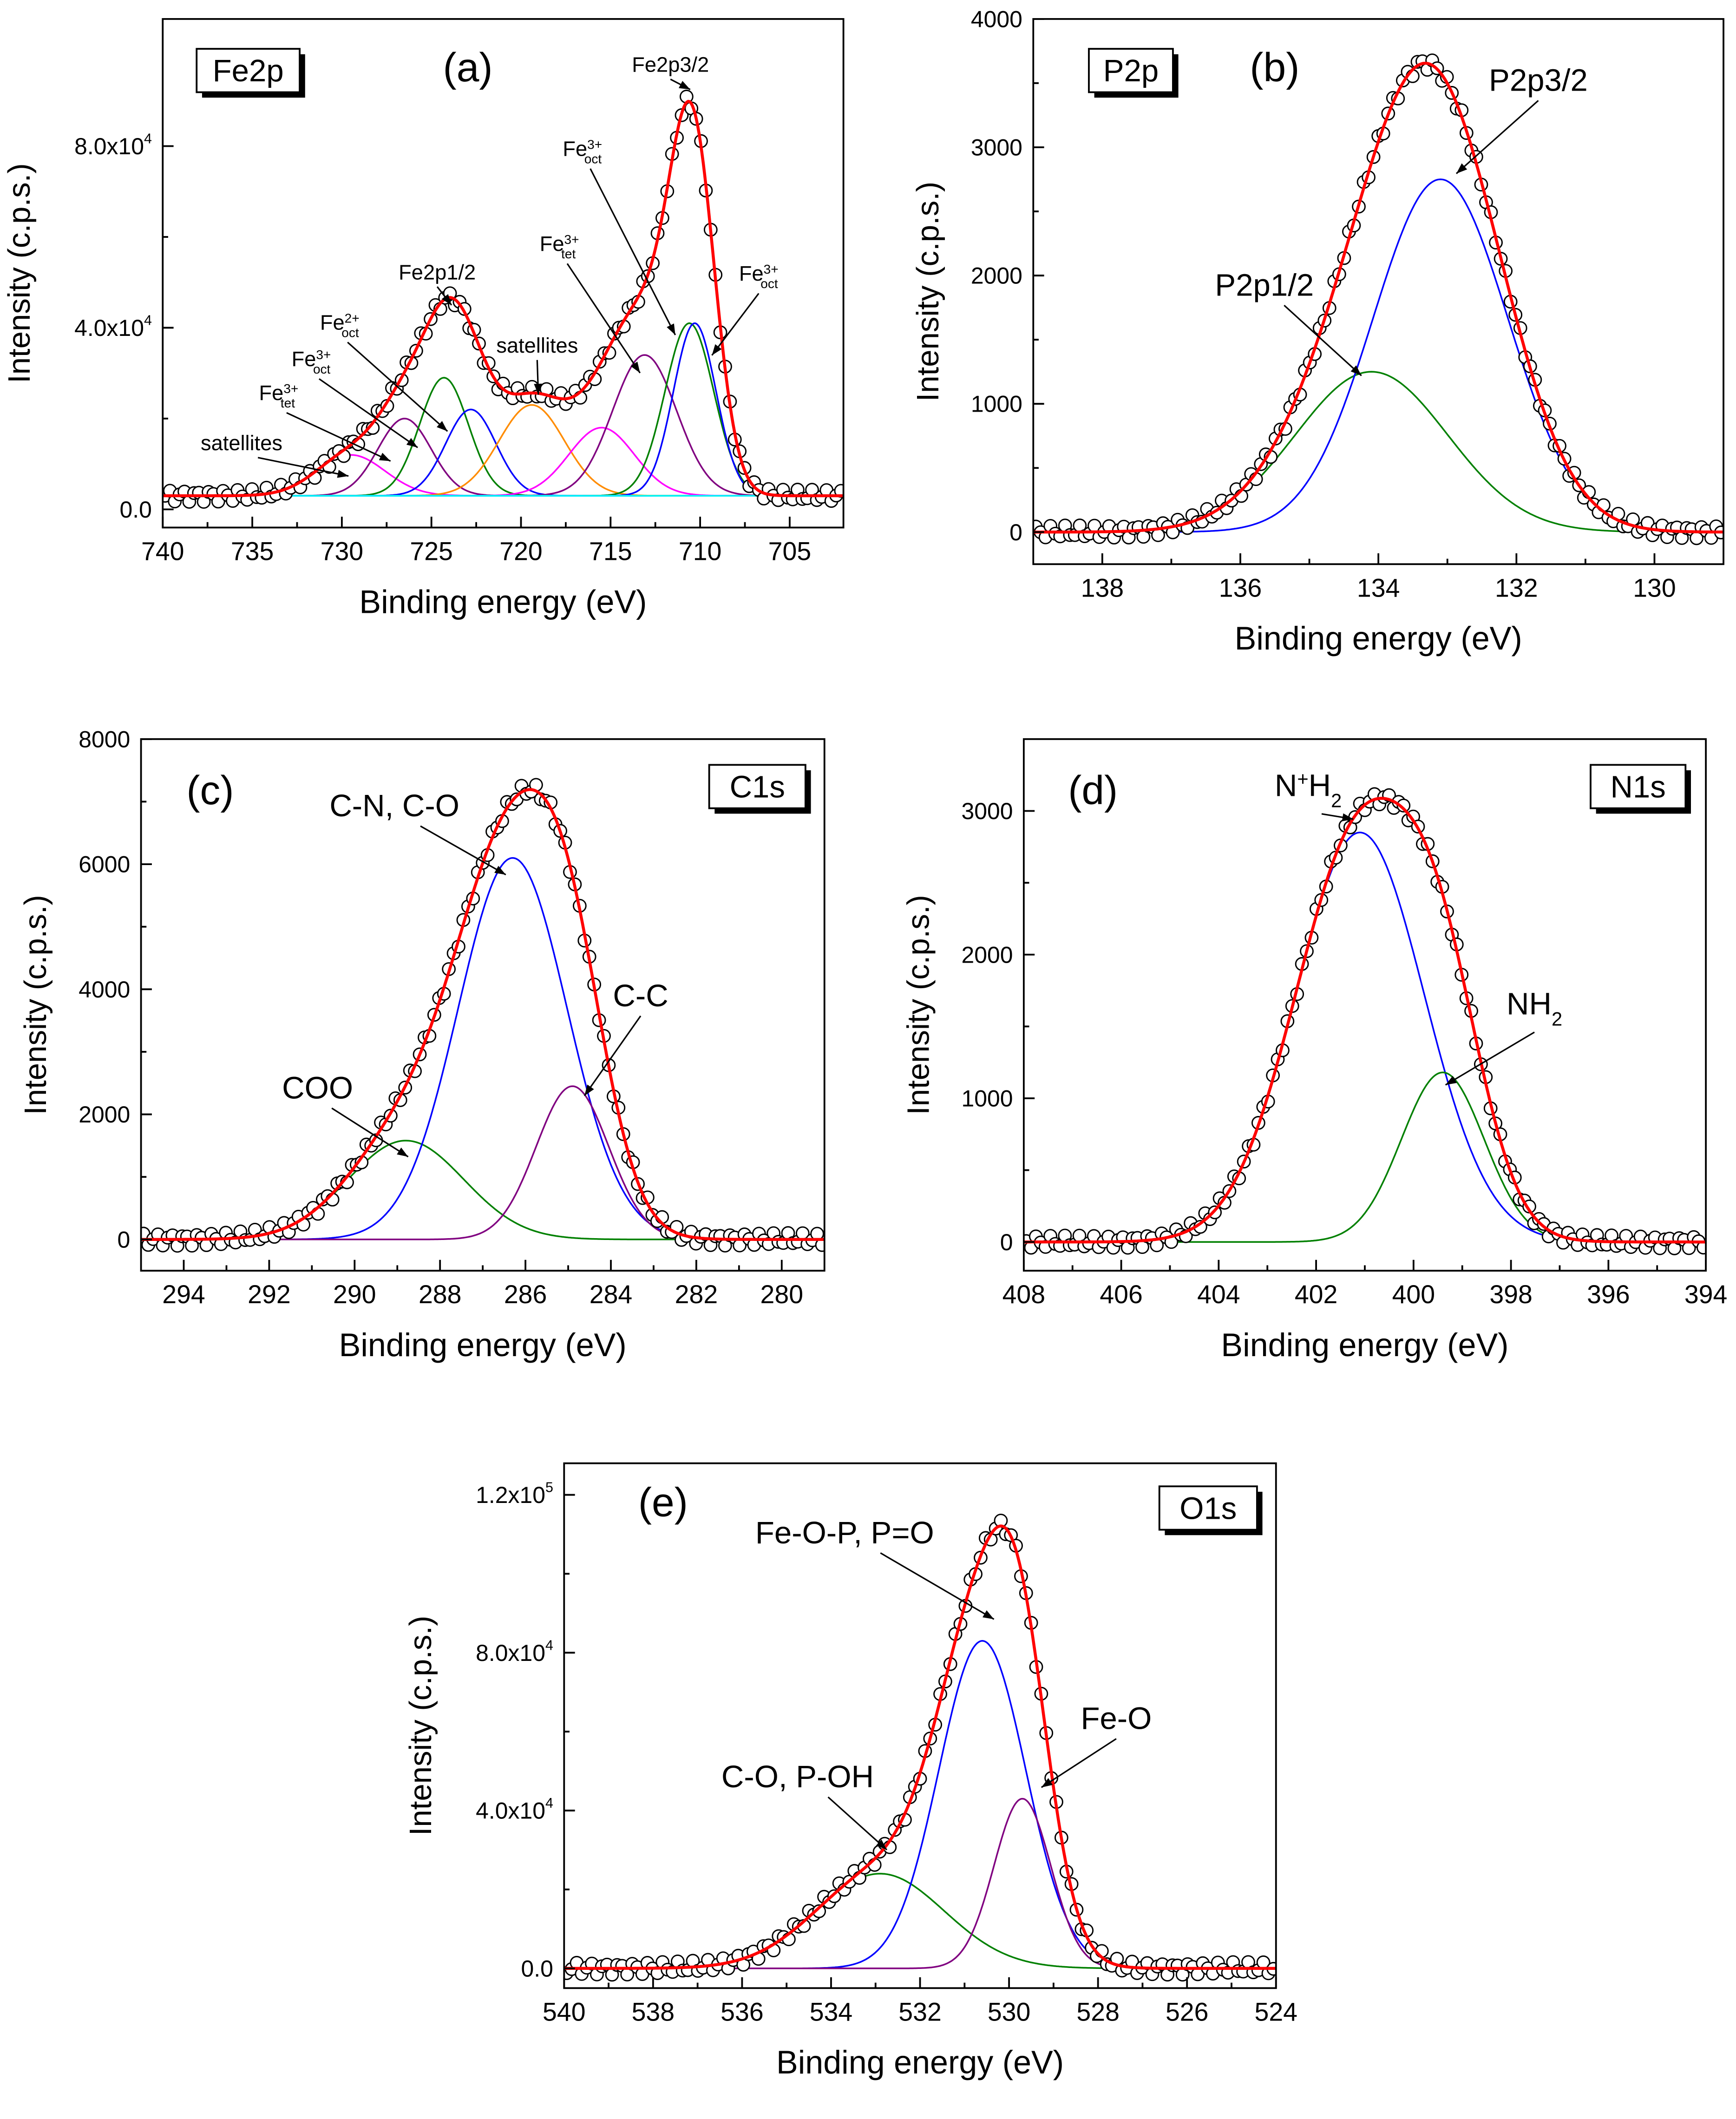  I want to click on x-tick-label: 398, so click(1511, 1295).